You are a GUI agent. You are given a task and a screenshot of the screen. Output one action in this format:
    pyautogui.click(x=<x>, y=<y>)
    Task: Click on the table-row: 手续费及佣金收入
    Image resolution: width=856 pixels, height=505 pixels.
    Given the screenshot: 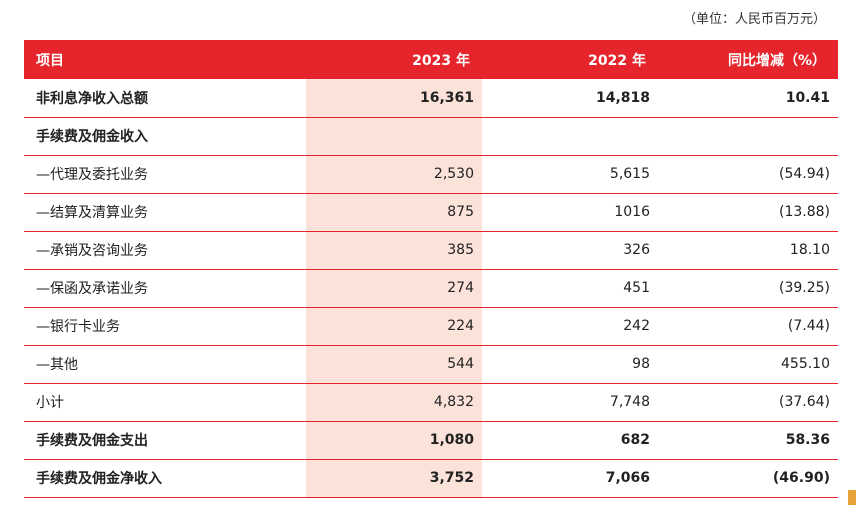 What is the action you would take?
    pyautogui.click(x=431, y=136)
    